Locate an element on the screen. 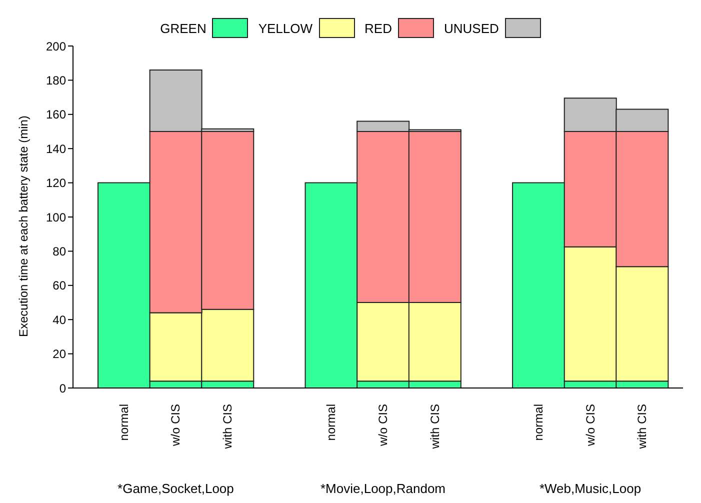 Image resolution: width=701 pixels, height=503 pixels. y-tick-label: 100 is located at coordinates (56, 217).